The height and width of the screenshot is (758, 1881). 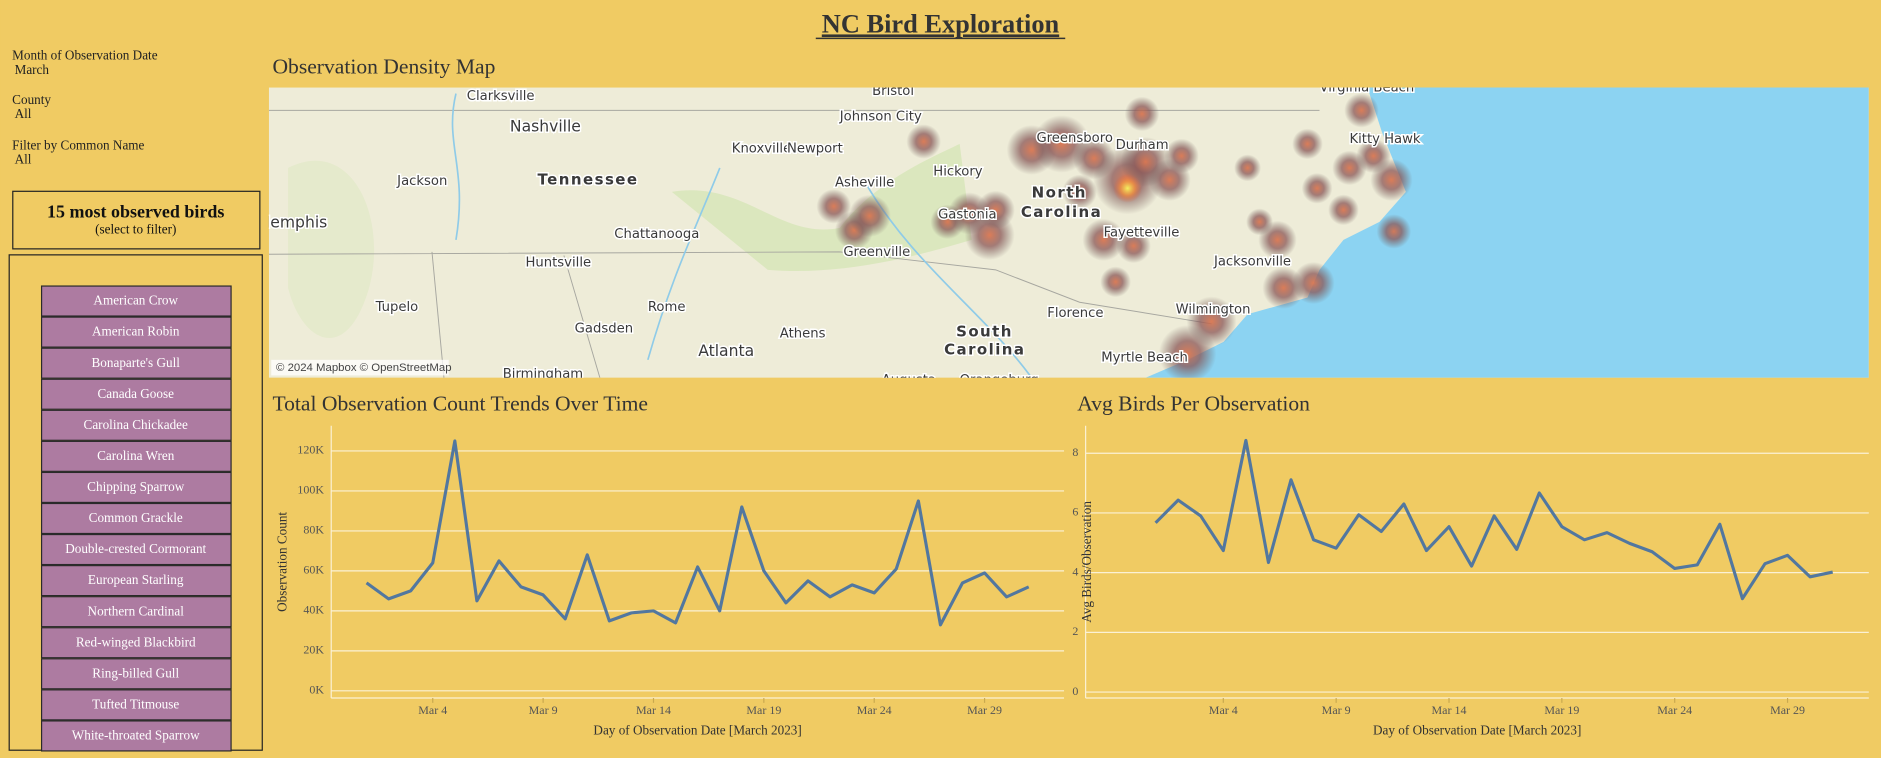 I want to click on attribution-bg, so click(x=360, y=367).